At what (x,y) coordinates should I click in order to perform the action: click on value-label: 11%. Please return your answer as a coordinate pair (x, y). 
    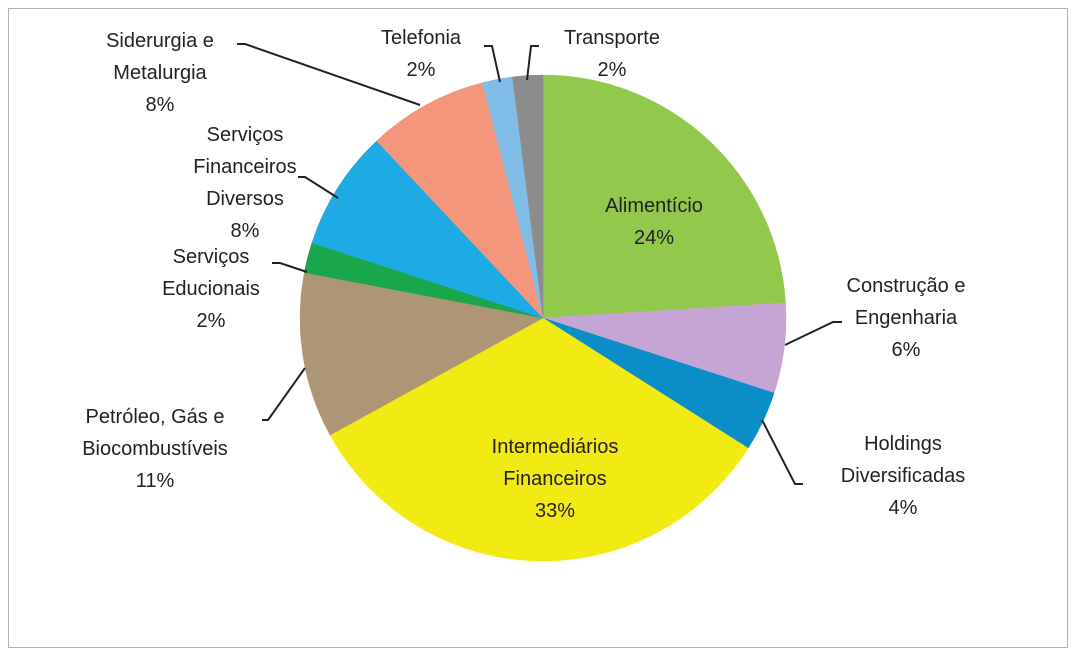
    Looking at the image, I should click on (155, 481).